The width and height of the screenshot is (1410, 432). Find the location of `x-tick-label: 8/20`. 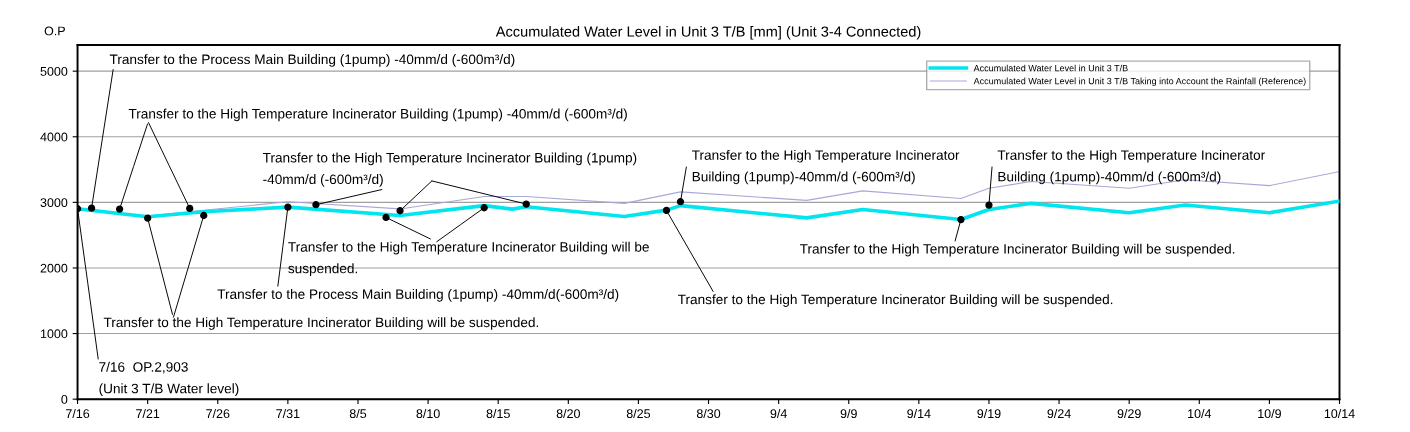

x-tick-label: 8/20 is located at coordinates (568, 413).